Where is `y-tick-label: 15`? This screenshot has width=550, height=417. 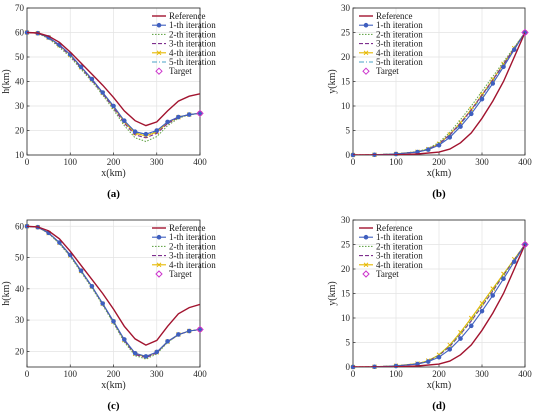
y-tick-label: 15 is located at coordinates (346, 294).